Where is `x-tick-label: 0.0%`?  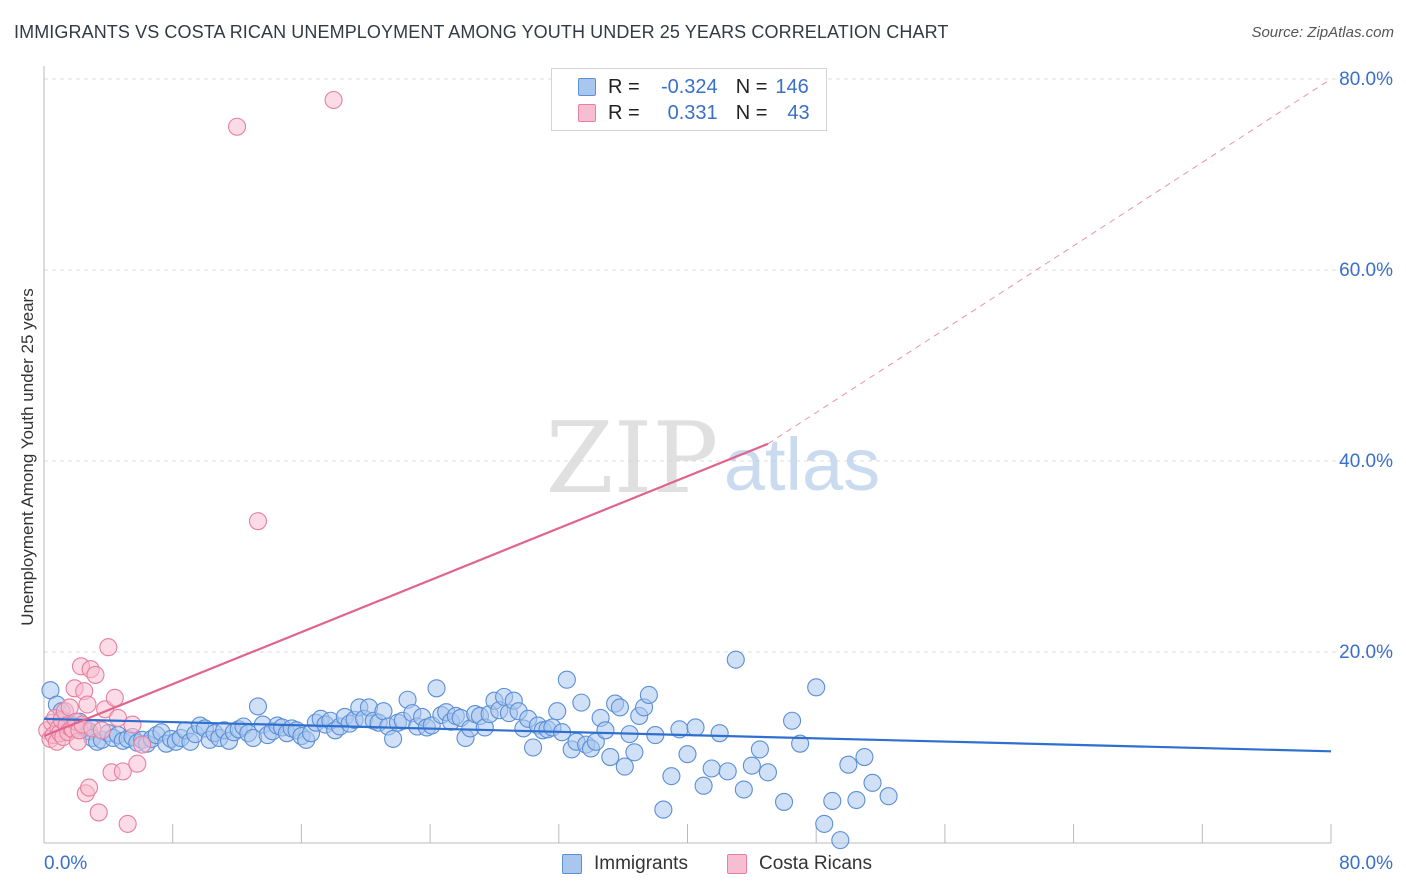 x-tick-label: 0.0% is located at coordinates (65, 863).